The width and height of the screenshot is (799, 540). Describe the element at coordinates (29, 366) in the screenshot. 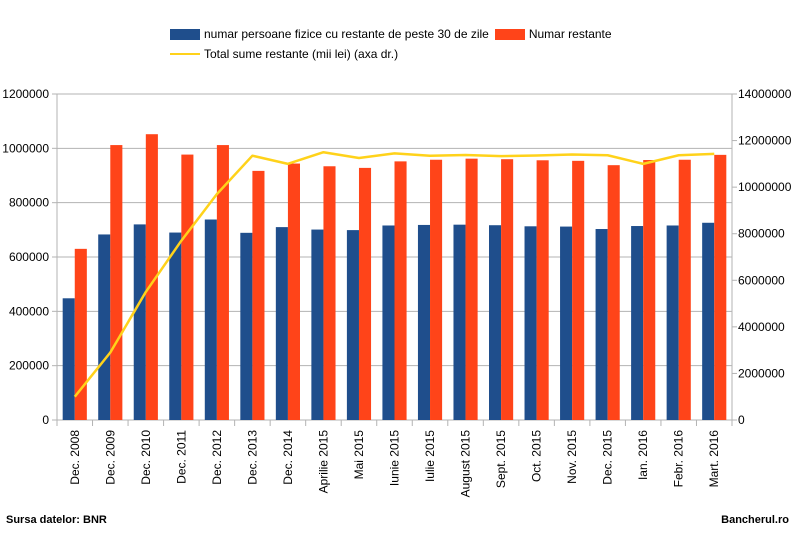

I see `y-left-tick-label: 200000` at that location.